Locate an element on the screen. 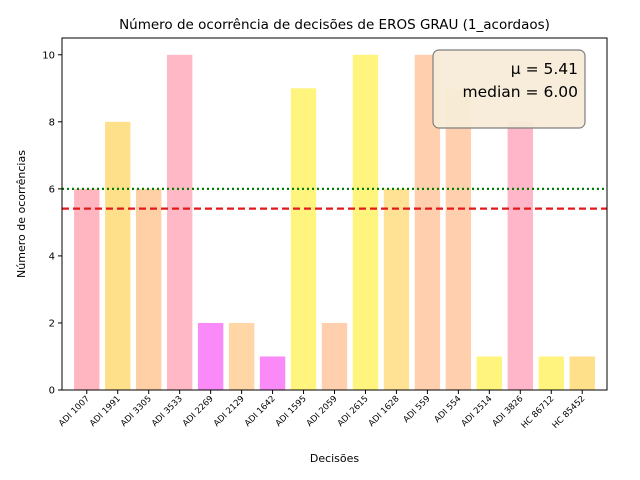  x-tick-label: ADI 3305 is located at coordinates (136, 411).